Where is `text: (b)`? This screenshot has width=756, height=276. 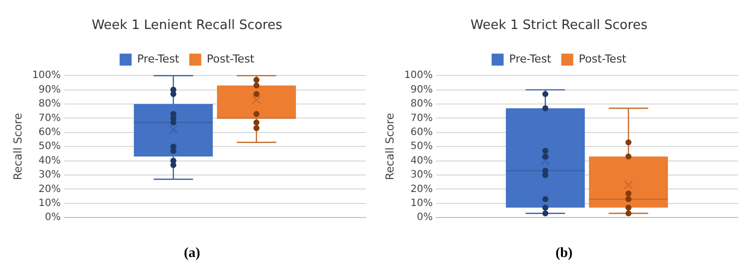
text: (b) is located at coordinates (564, 254).